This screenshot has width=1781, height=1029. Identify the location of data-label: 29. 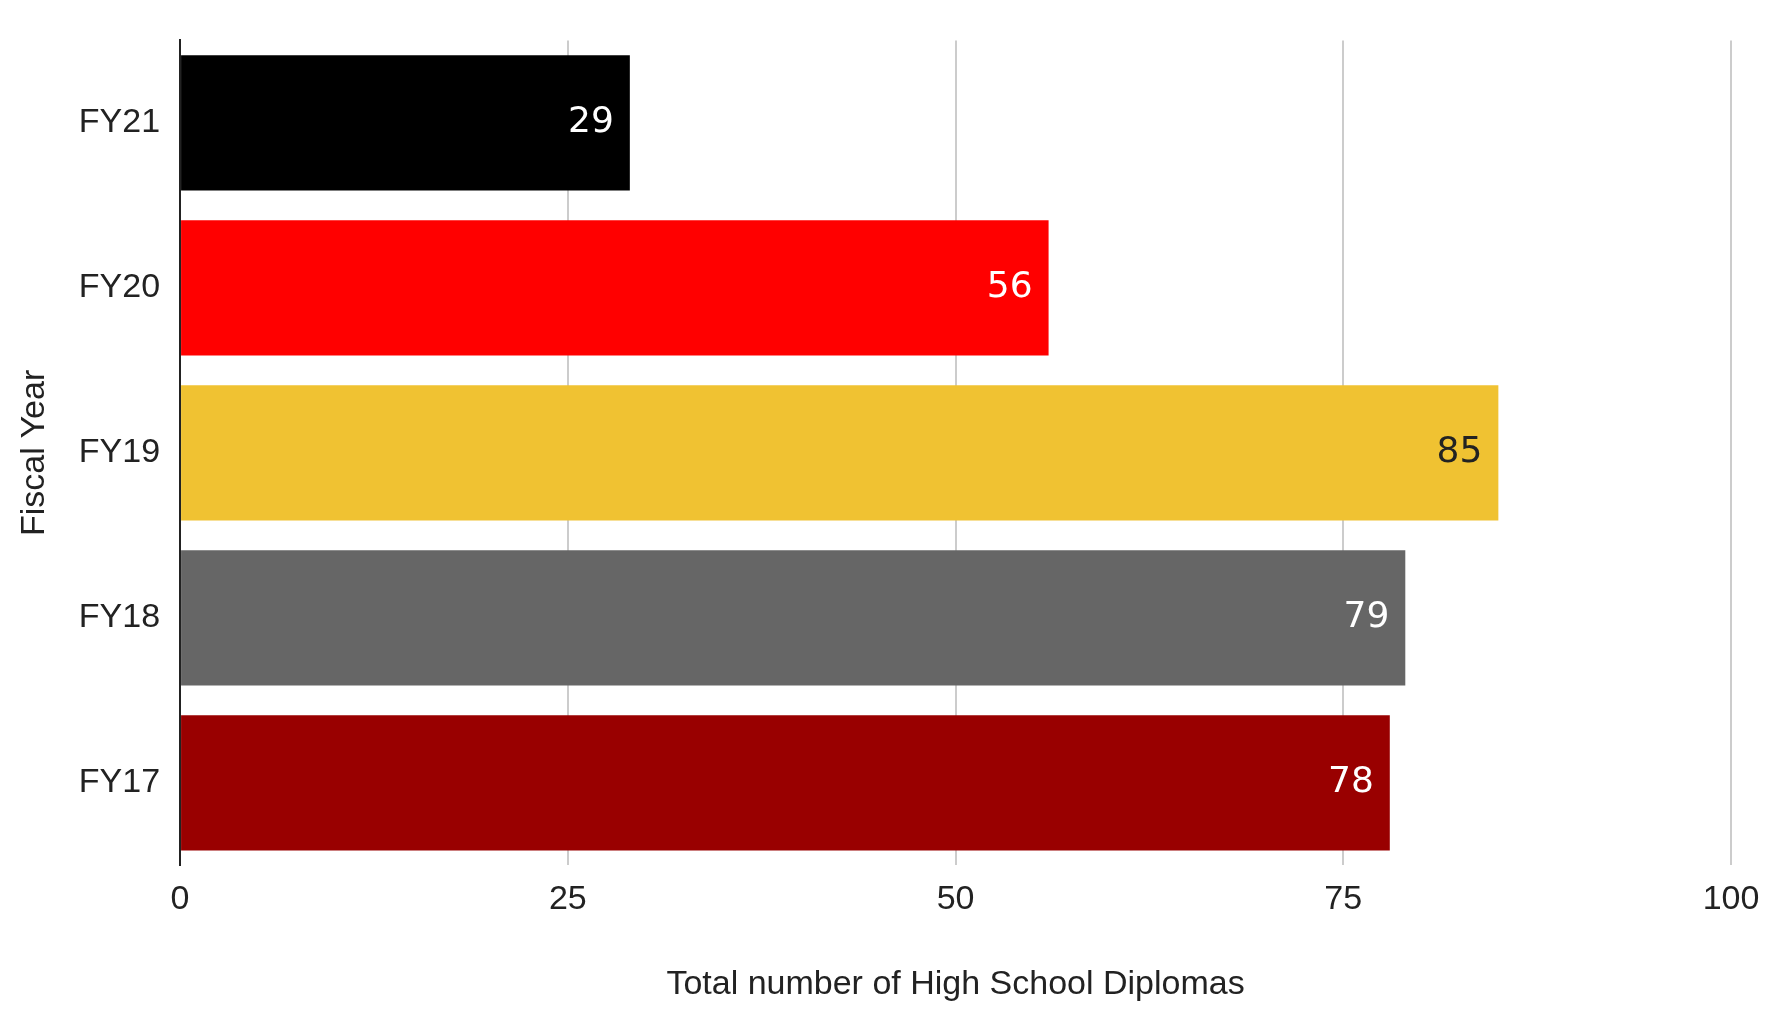
(591, 120).